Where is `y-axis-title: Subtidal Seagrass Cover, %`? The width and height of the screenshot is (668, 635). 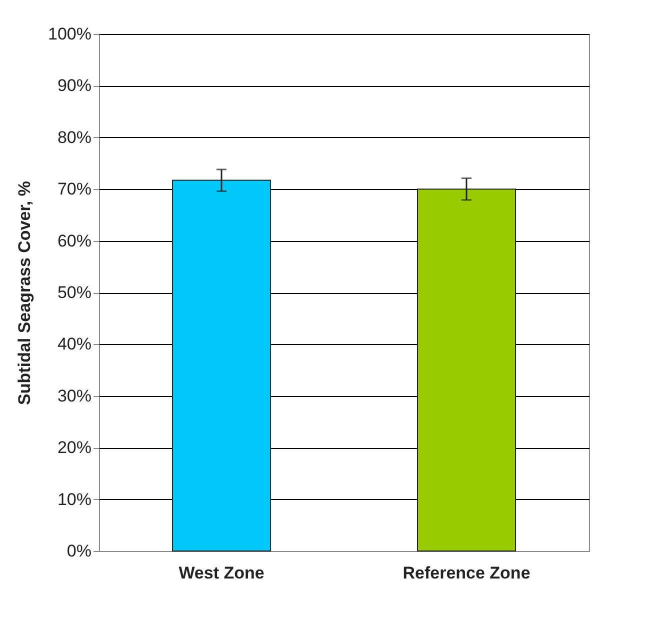
y-axis-title: Subtidal Seagrass Cover, % is located at coordinates (24, 293).